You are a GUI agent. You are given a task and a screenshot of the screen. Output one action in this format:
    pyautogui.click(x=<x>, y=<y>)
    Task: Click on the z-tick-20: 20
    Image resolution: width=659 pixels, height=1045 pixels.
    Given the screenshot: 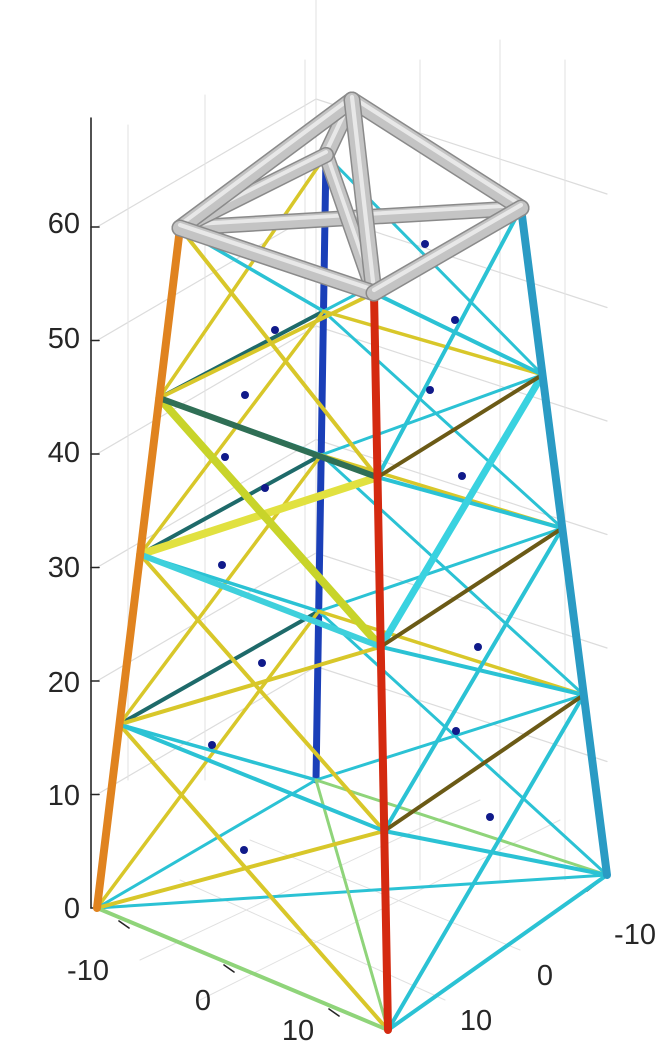 What is the action you would take?
    pyautogui.click(x=64, y=683)
    